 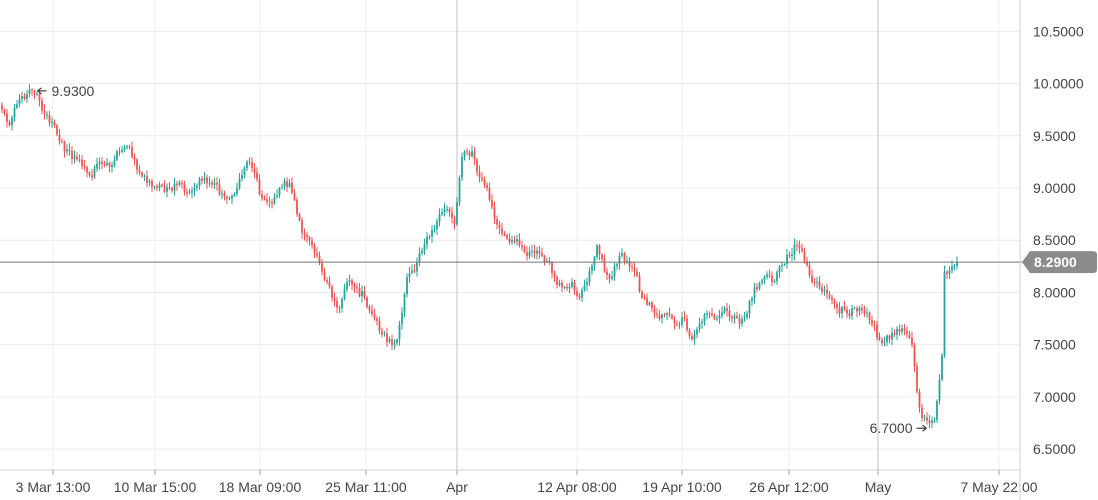 I want to click on x-tick-label: 19 Apr 10:00, so click(x=682, y=487).